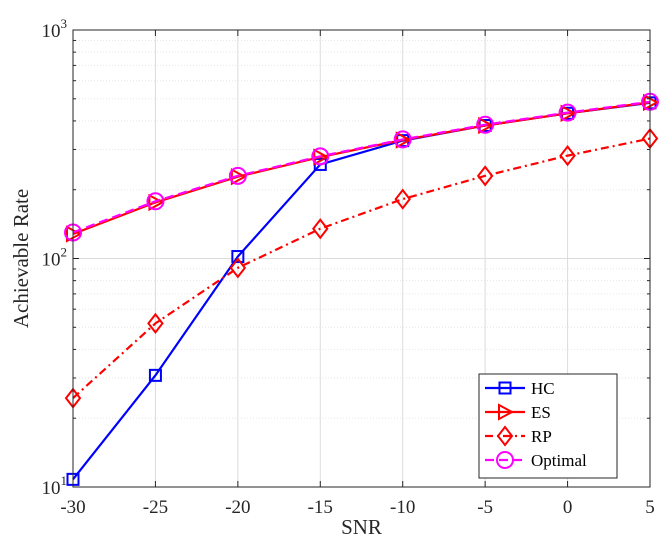 The height and width of the screenshot is (543, 664). I want to click on x-axis-label: SNR, so click(361, 527).